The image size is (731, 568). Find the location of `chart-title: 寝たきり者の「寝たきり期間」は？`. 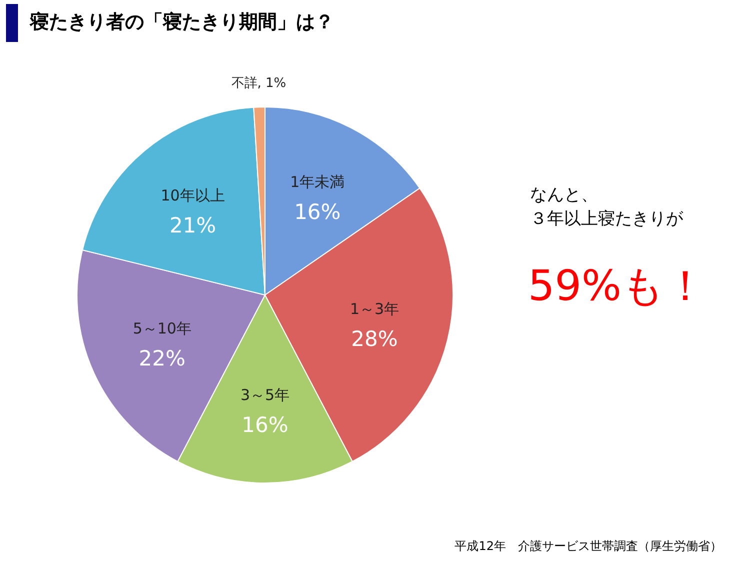

chart-title: 寝たきり者の「寝たきり期間」は？ is located at coordinates (181, 22).